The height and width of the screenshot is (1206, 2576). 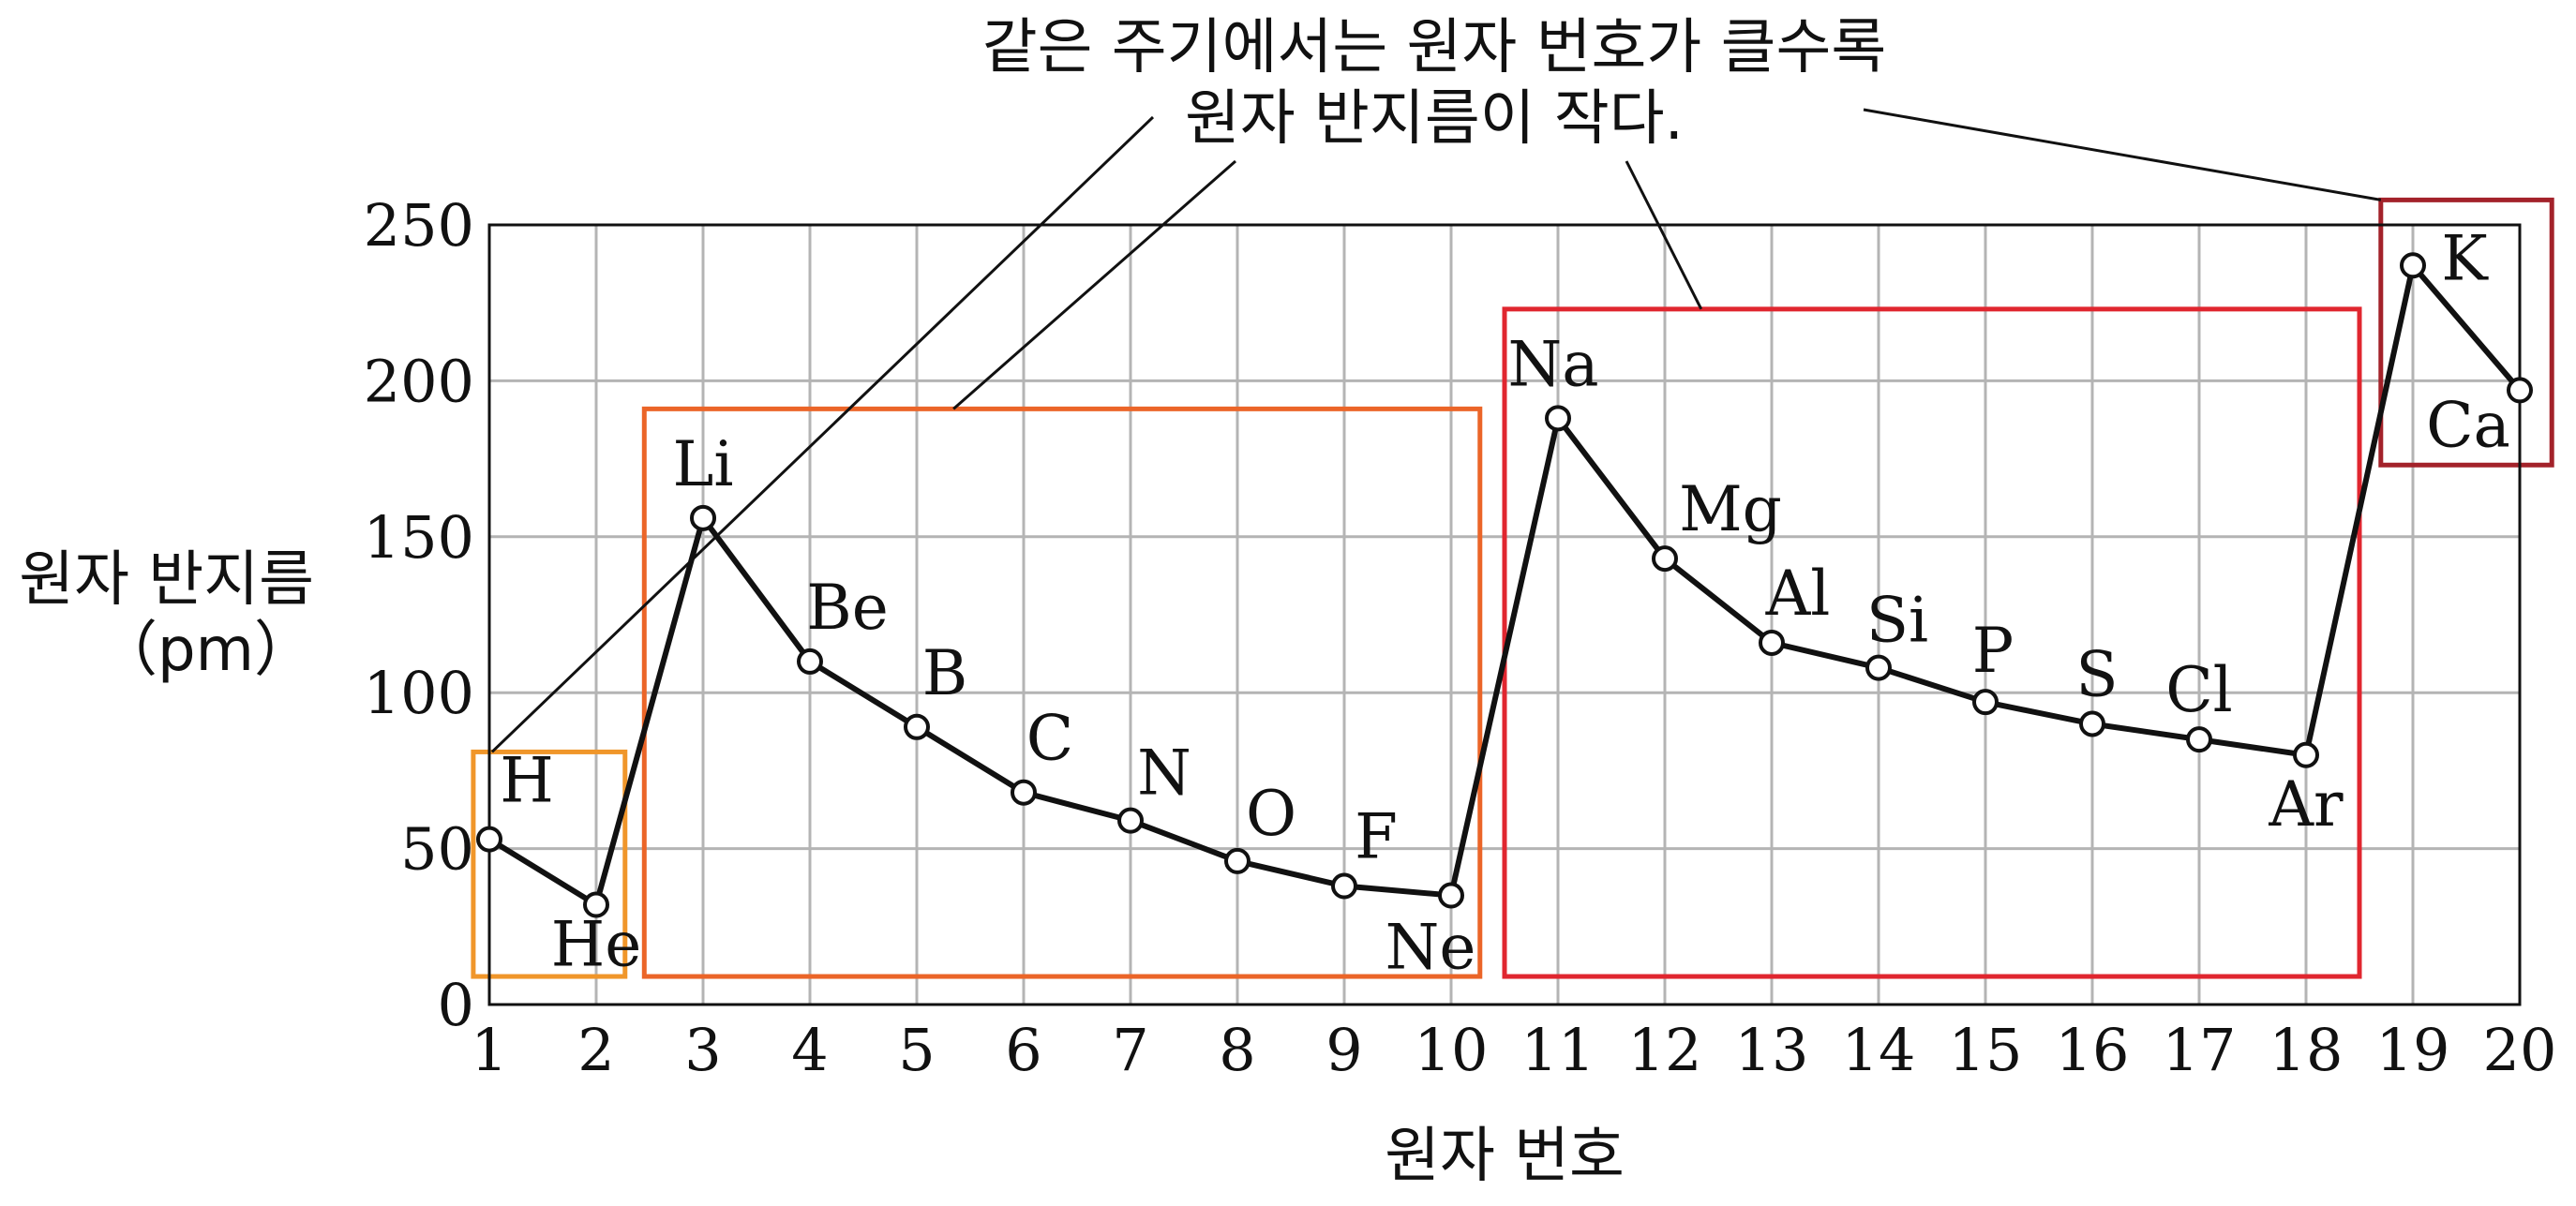 What do you see at coordinates (419, 226) in the screenshot?
I see `y-tick-label-250: 250` at bounding box center [419, 226].